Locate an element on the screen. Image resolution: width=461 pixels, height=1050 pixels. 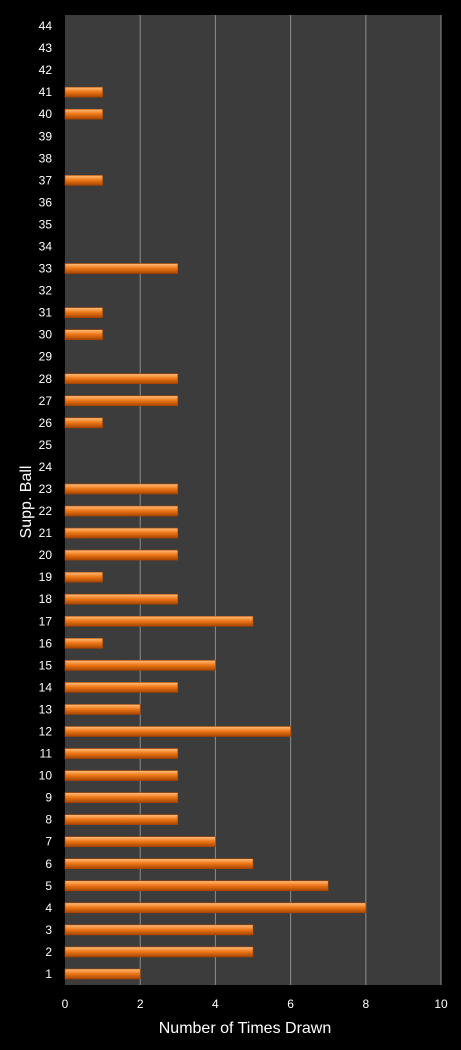
x-tick-label: 8 is located at coordinates (365, 1004).